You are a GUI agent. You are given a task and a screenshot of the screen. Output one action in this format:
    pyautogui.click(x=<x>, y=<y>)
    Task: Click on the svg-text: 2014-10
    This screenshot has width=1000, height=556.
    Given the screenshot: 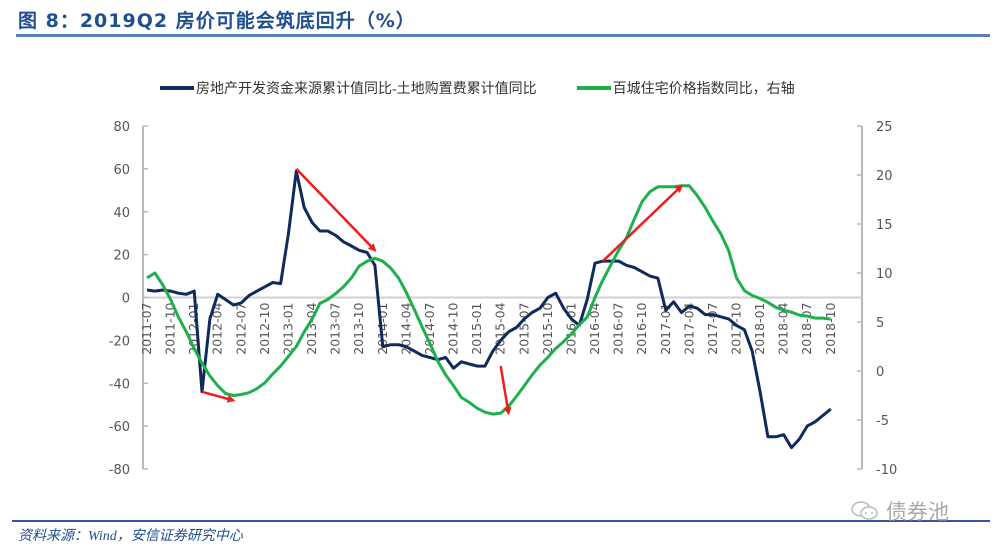 What is the action you would take?
    pyautogui.click(x=453, y=328)
    